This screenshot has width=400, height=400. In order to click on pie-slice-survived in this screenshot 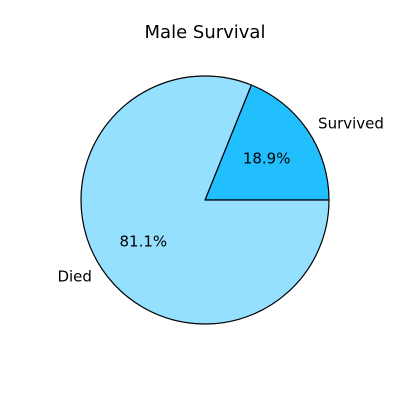, I will do `click(267, 142)`.